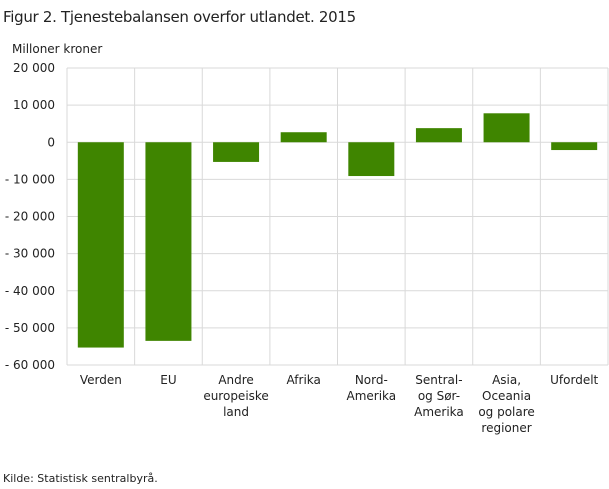 The width and height of the screenshot is (609, 489). I want to click on x-tick-label: EU, so click(168, 380).